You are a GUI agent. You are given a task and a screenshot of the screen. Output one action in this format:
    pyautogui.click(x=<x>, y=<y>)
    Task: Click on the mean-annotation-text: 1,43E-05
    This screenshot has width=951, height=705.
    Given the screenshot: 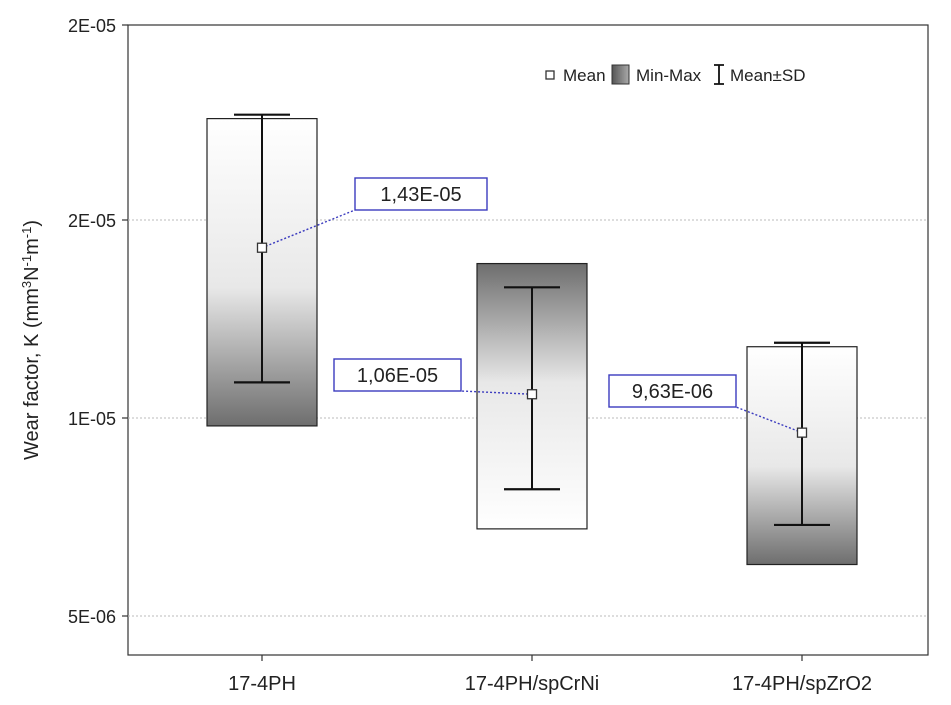 What is the action you would take?
    pyautogui.click(x=420, y=195)
    